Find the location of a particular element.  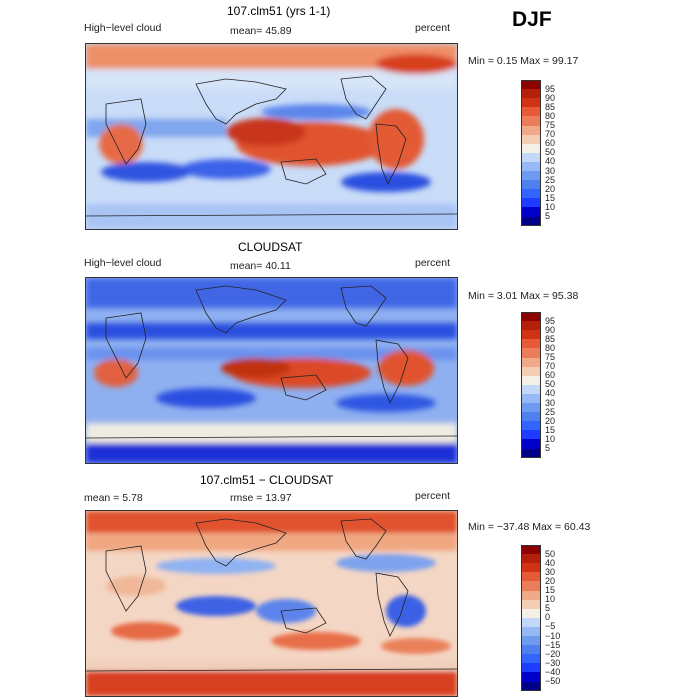

panel2-mean: mean= 40.11 is located at coordinates (260, 266).